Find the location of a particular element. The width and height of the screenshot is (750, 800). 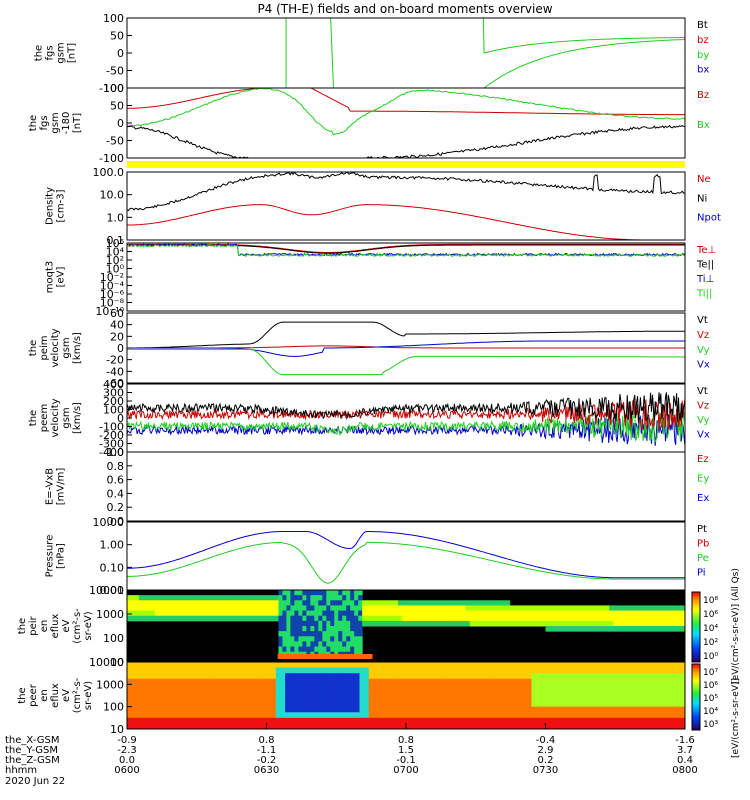

y-tick-label: 100 is located at coordinates (113, 88).